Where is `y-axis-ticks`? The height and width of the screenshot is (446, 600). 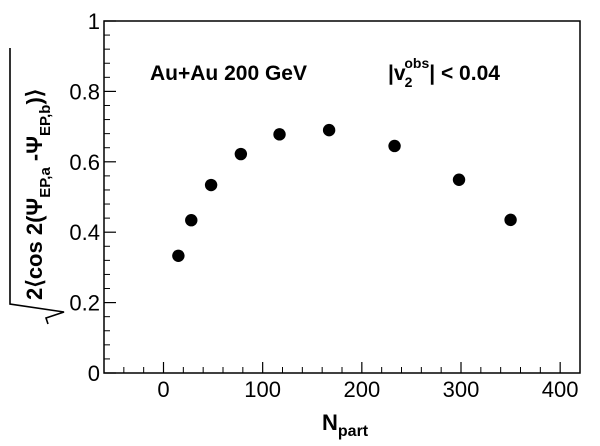 y-axis-ticks is located at coordinates (110, 197).